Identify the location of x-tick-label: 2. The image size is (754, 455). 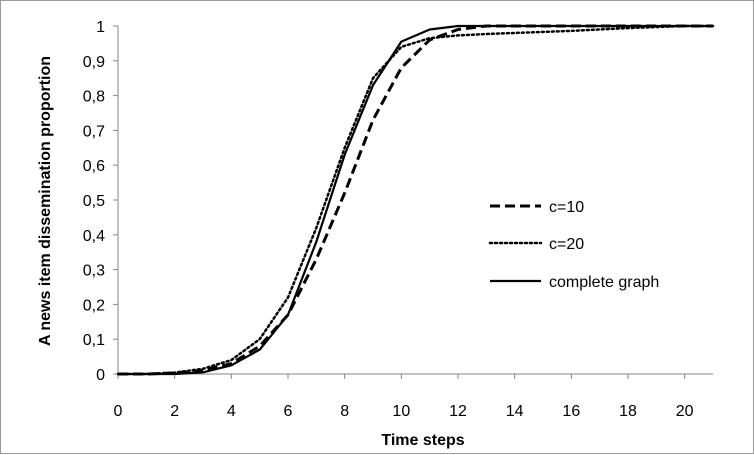
(174, 411).